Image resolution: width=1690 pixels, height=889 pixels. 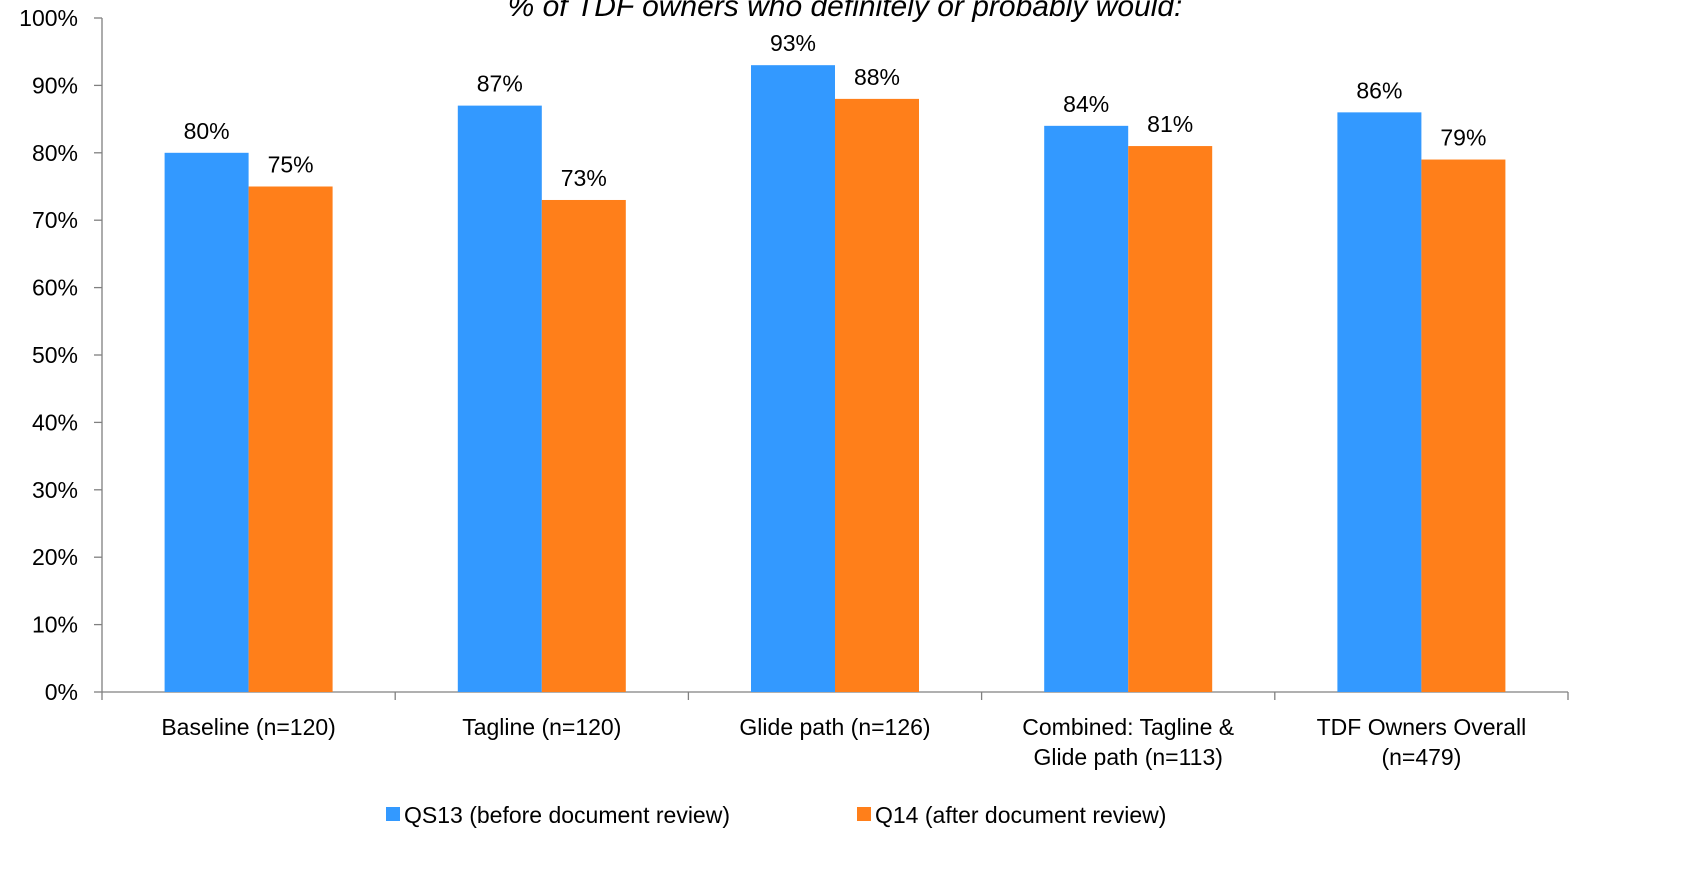 What do you see at coordinates (1170, 124) in the screenshot?
I see `data-label: 81%` at bounding box center [1170, 124].